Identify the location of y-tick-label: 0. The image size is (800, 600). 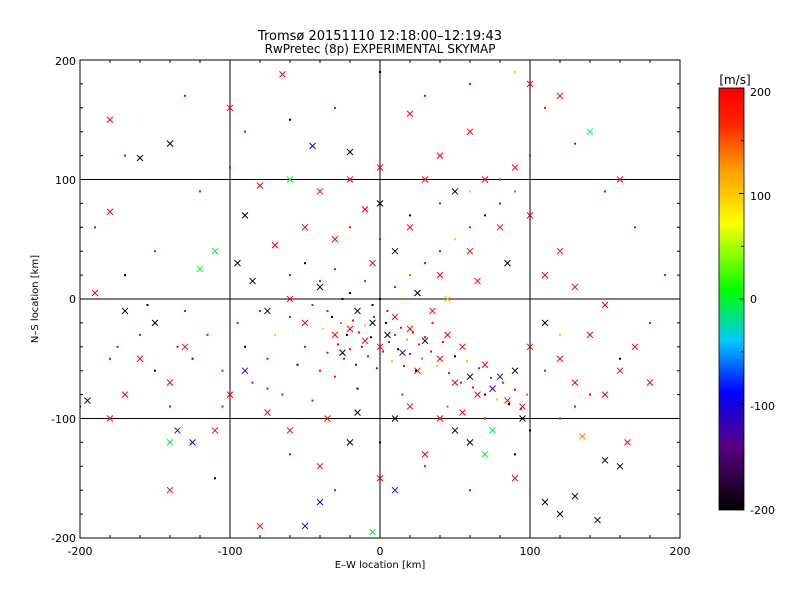
(72, 299).